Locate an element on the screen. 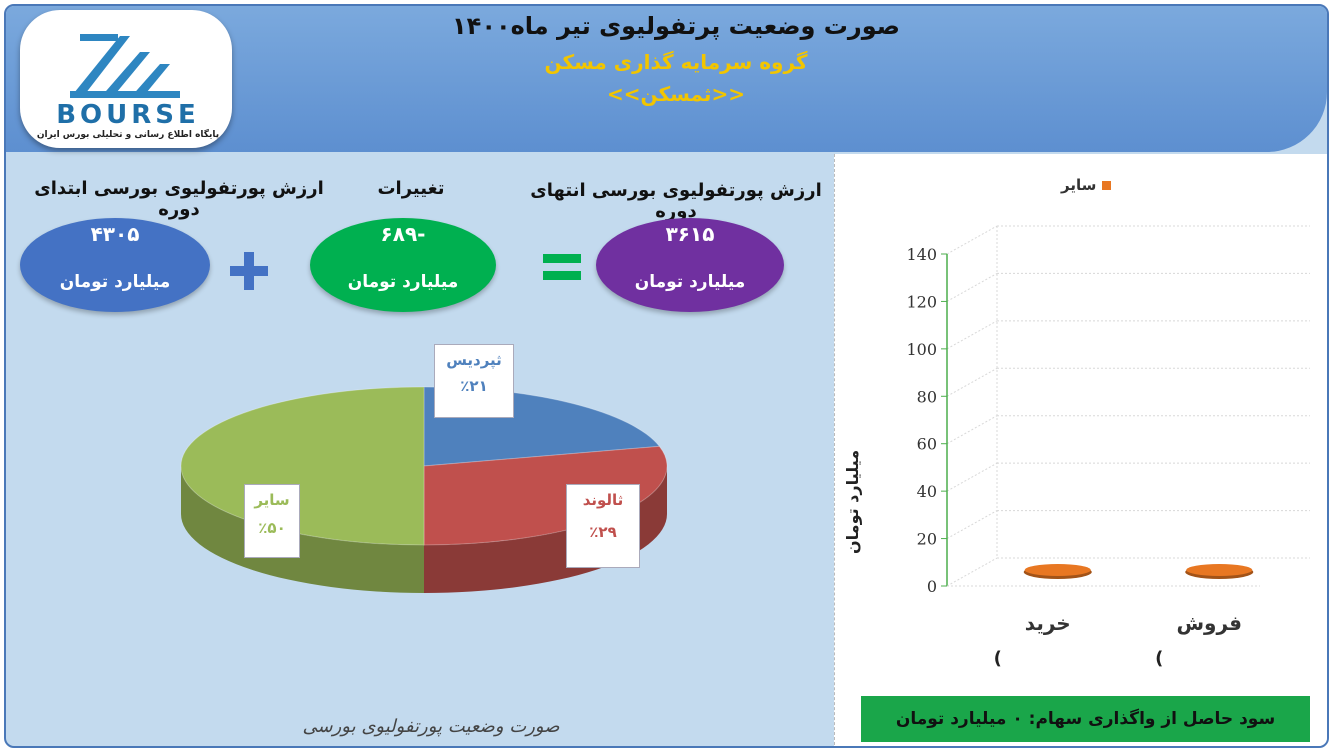  pie-slice-سایر is located at coordinates (302, 466).